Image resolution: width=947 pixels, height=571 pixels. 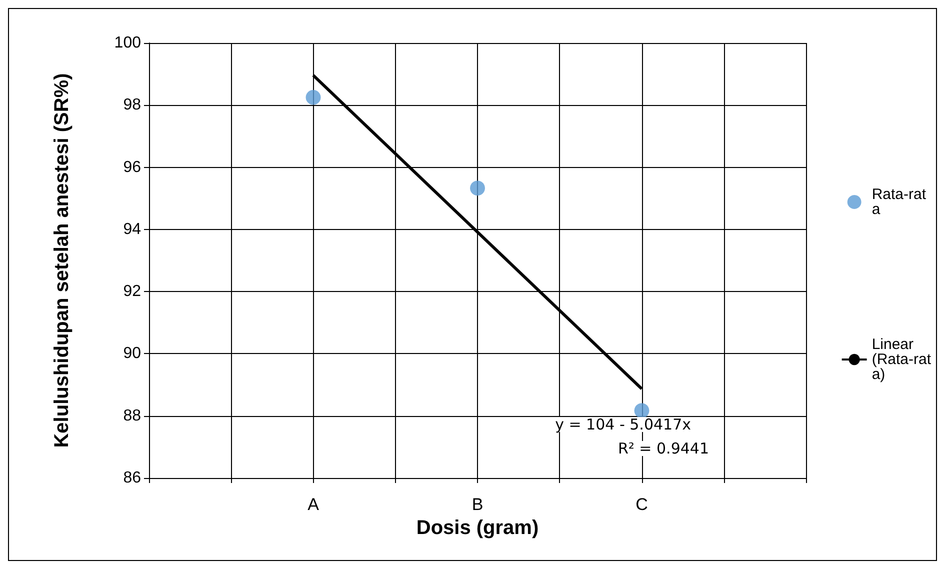 What do you see at coordinates (902, 359) in the screenshot?
I see `legend-label: Linear (Rata-rata)` at bounding box center [902, 359].